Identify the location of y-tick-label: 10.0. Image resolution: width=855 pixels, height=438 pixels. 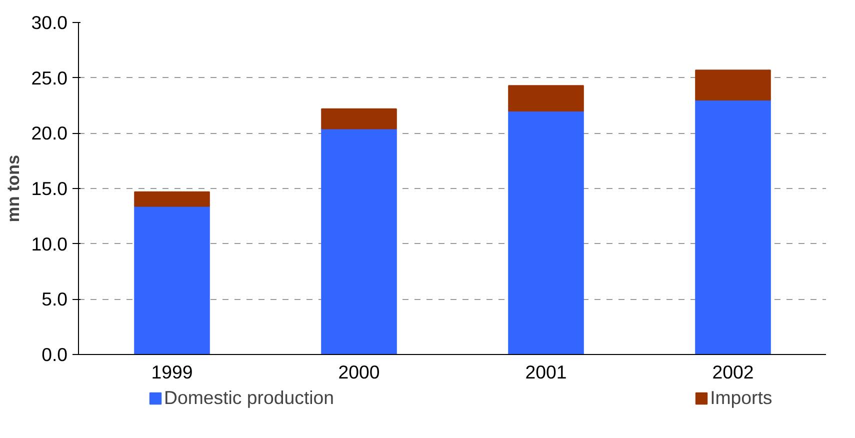
(49, 243).